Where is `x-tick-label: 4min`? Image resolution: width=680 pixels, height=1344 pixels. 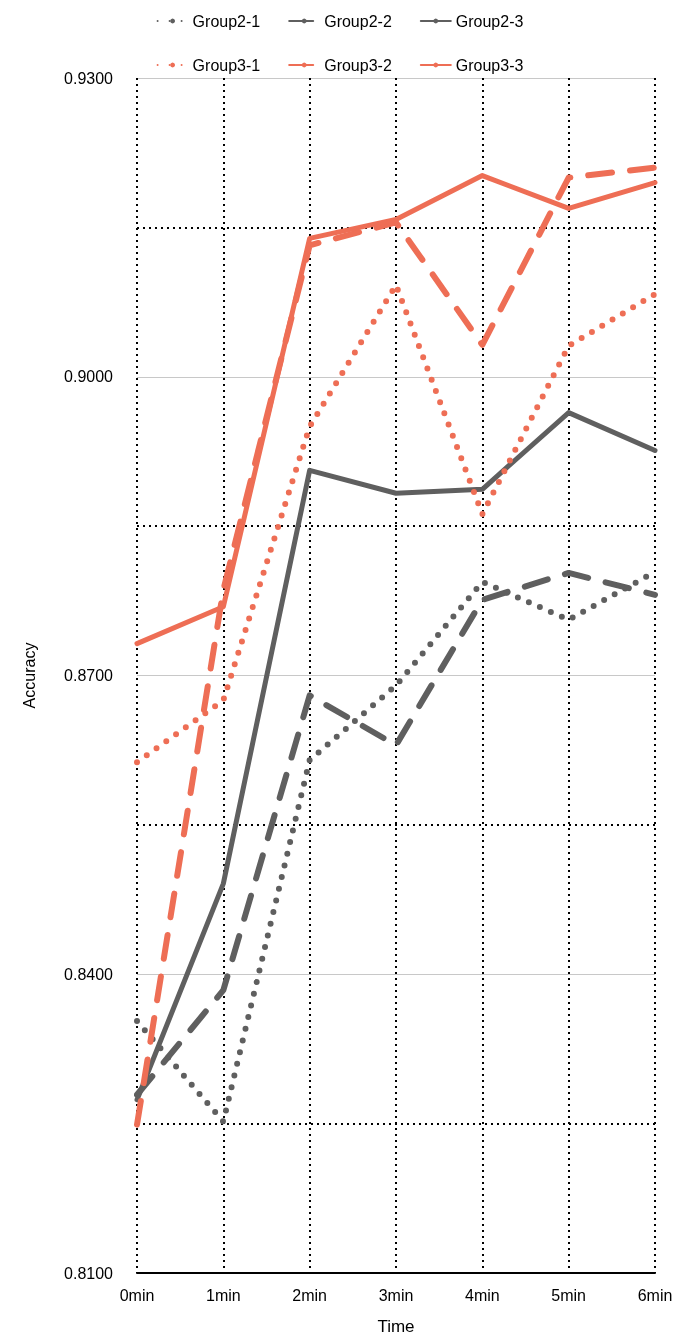 x-tick-label: 4min is located at coordinates (482, 1295).